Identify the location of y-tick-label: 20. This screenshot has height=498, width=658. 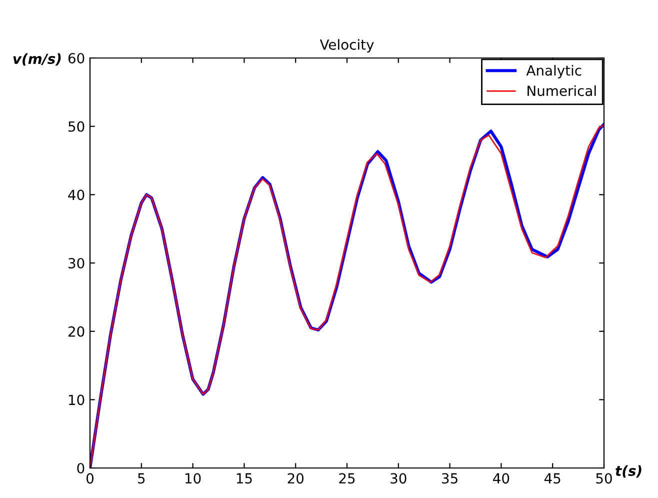
(76, 331).